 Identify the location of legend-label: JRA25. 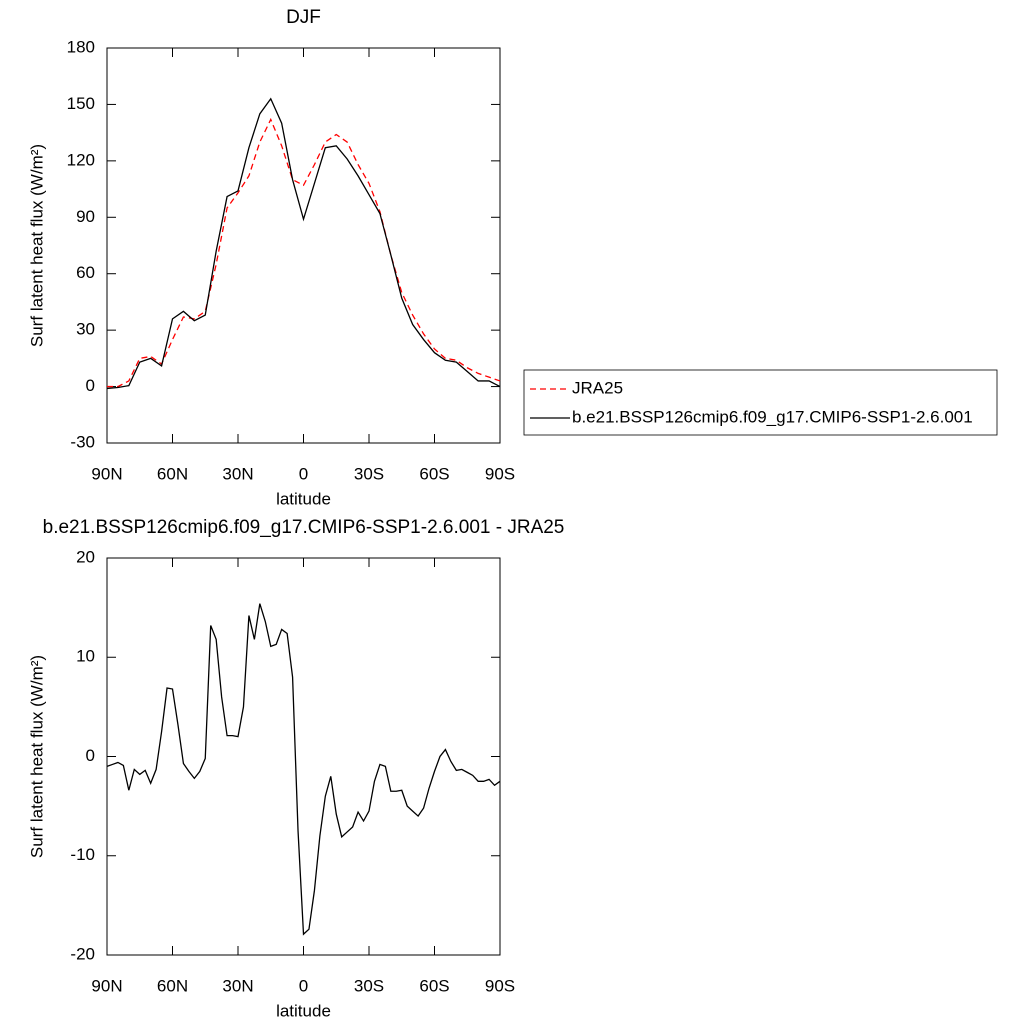
(597, 387).